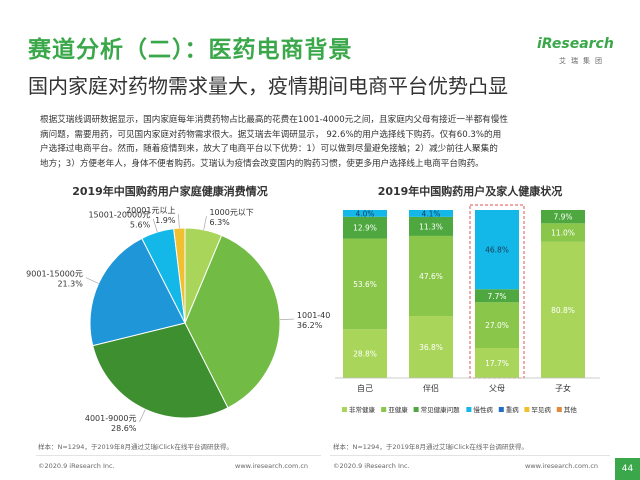 Image resolution: width=640 pixels, height=480 pixels. Describe the element at coordinates (513, 409) in the screenshot. I see `legend-label: 重病` at that location.